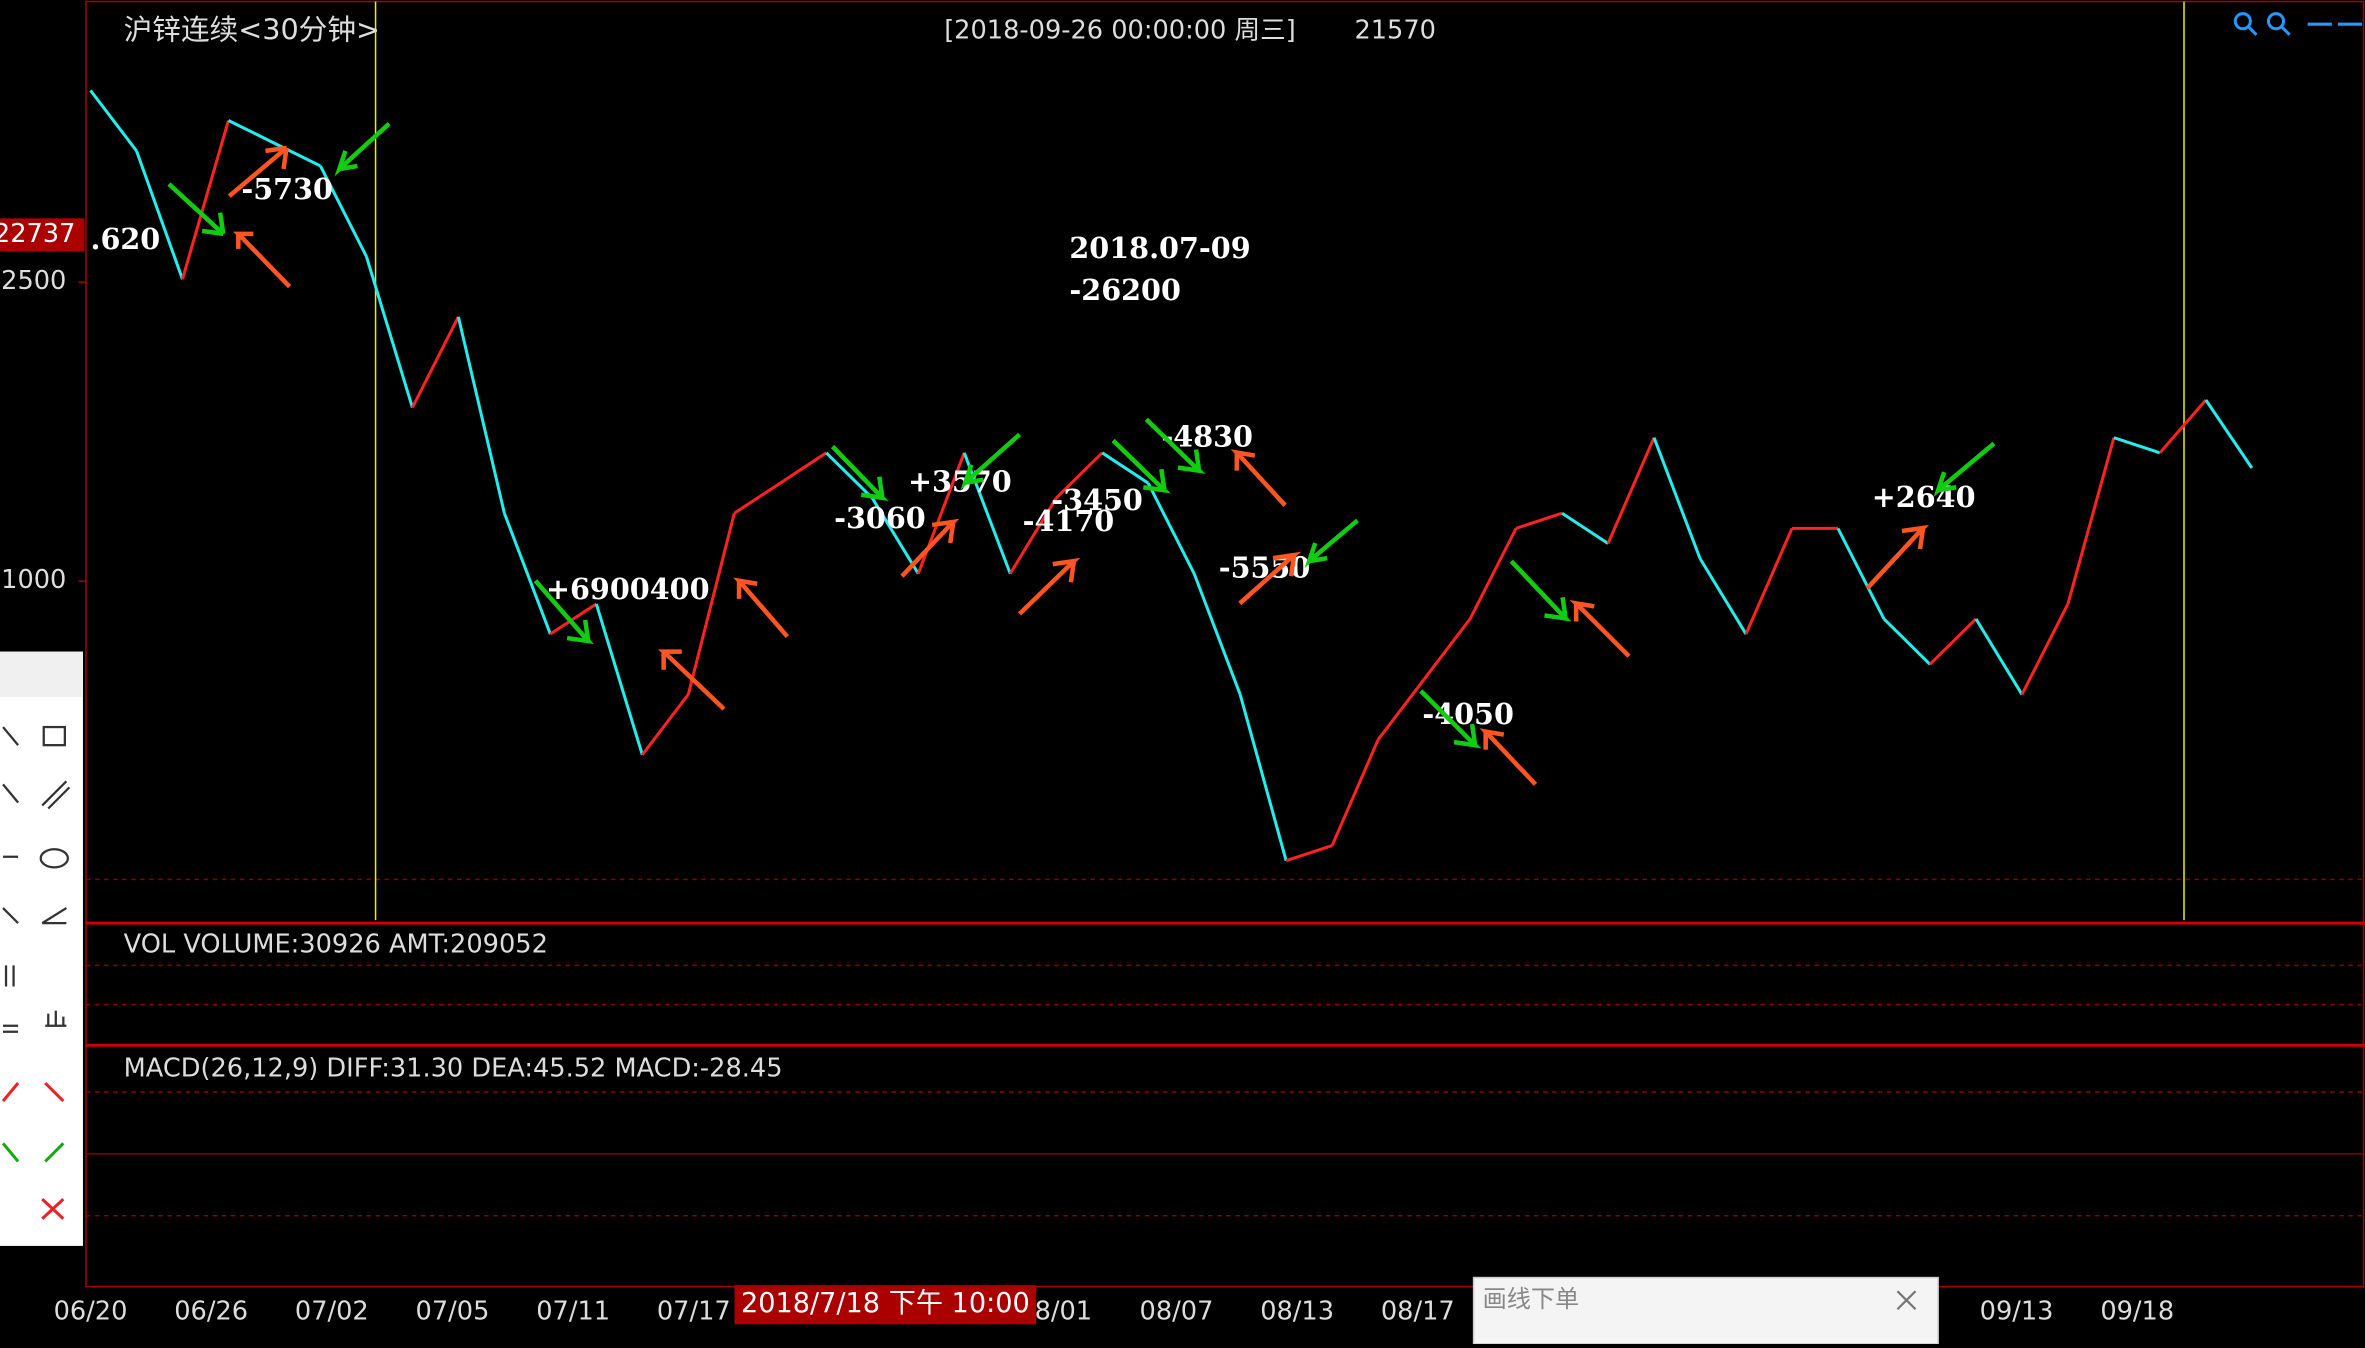 This screenshot has height=1348, width=2365. Describe the element at coordinates (1125, 290) in the screenshot. I see `annotation: -26200` at that location.